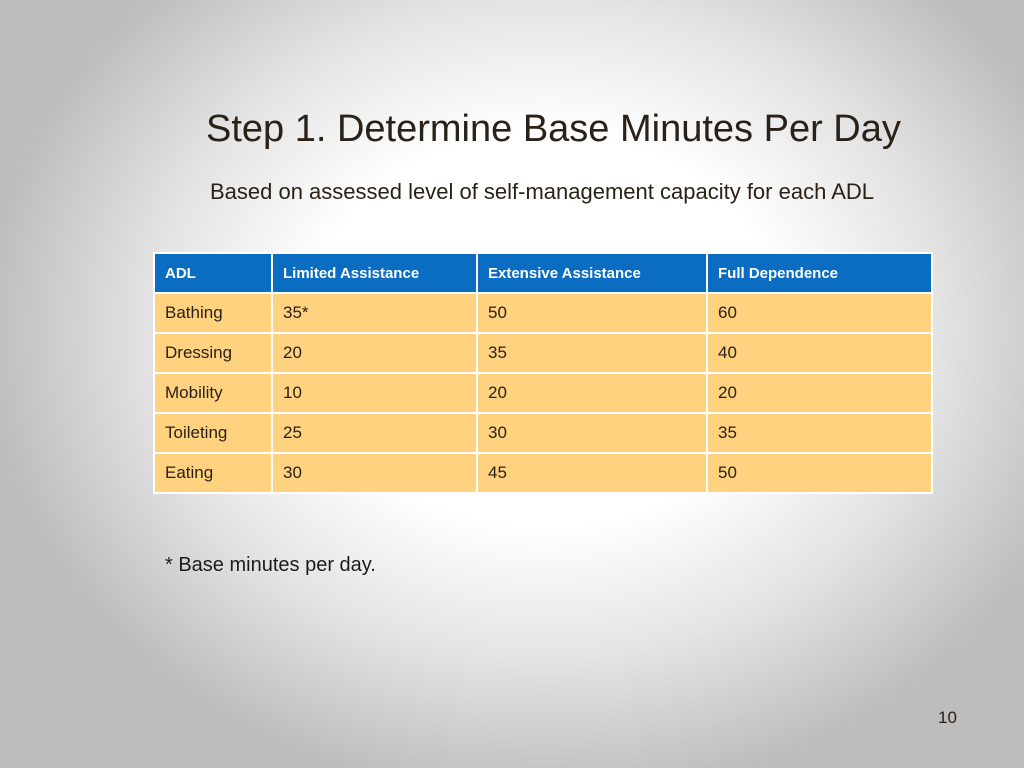 This screenshot has width=1024, height=768. Describe the element at coordinates (592, 433) in the screenshot. I see `cell-extensive: 30` at that location.